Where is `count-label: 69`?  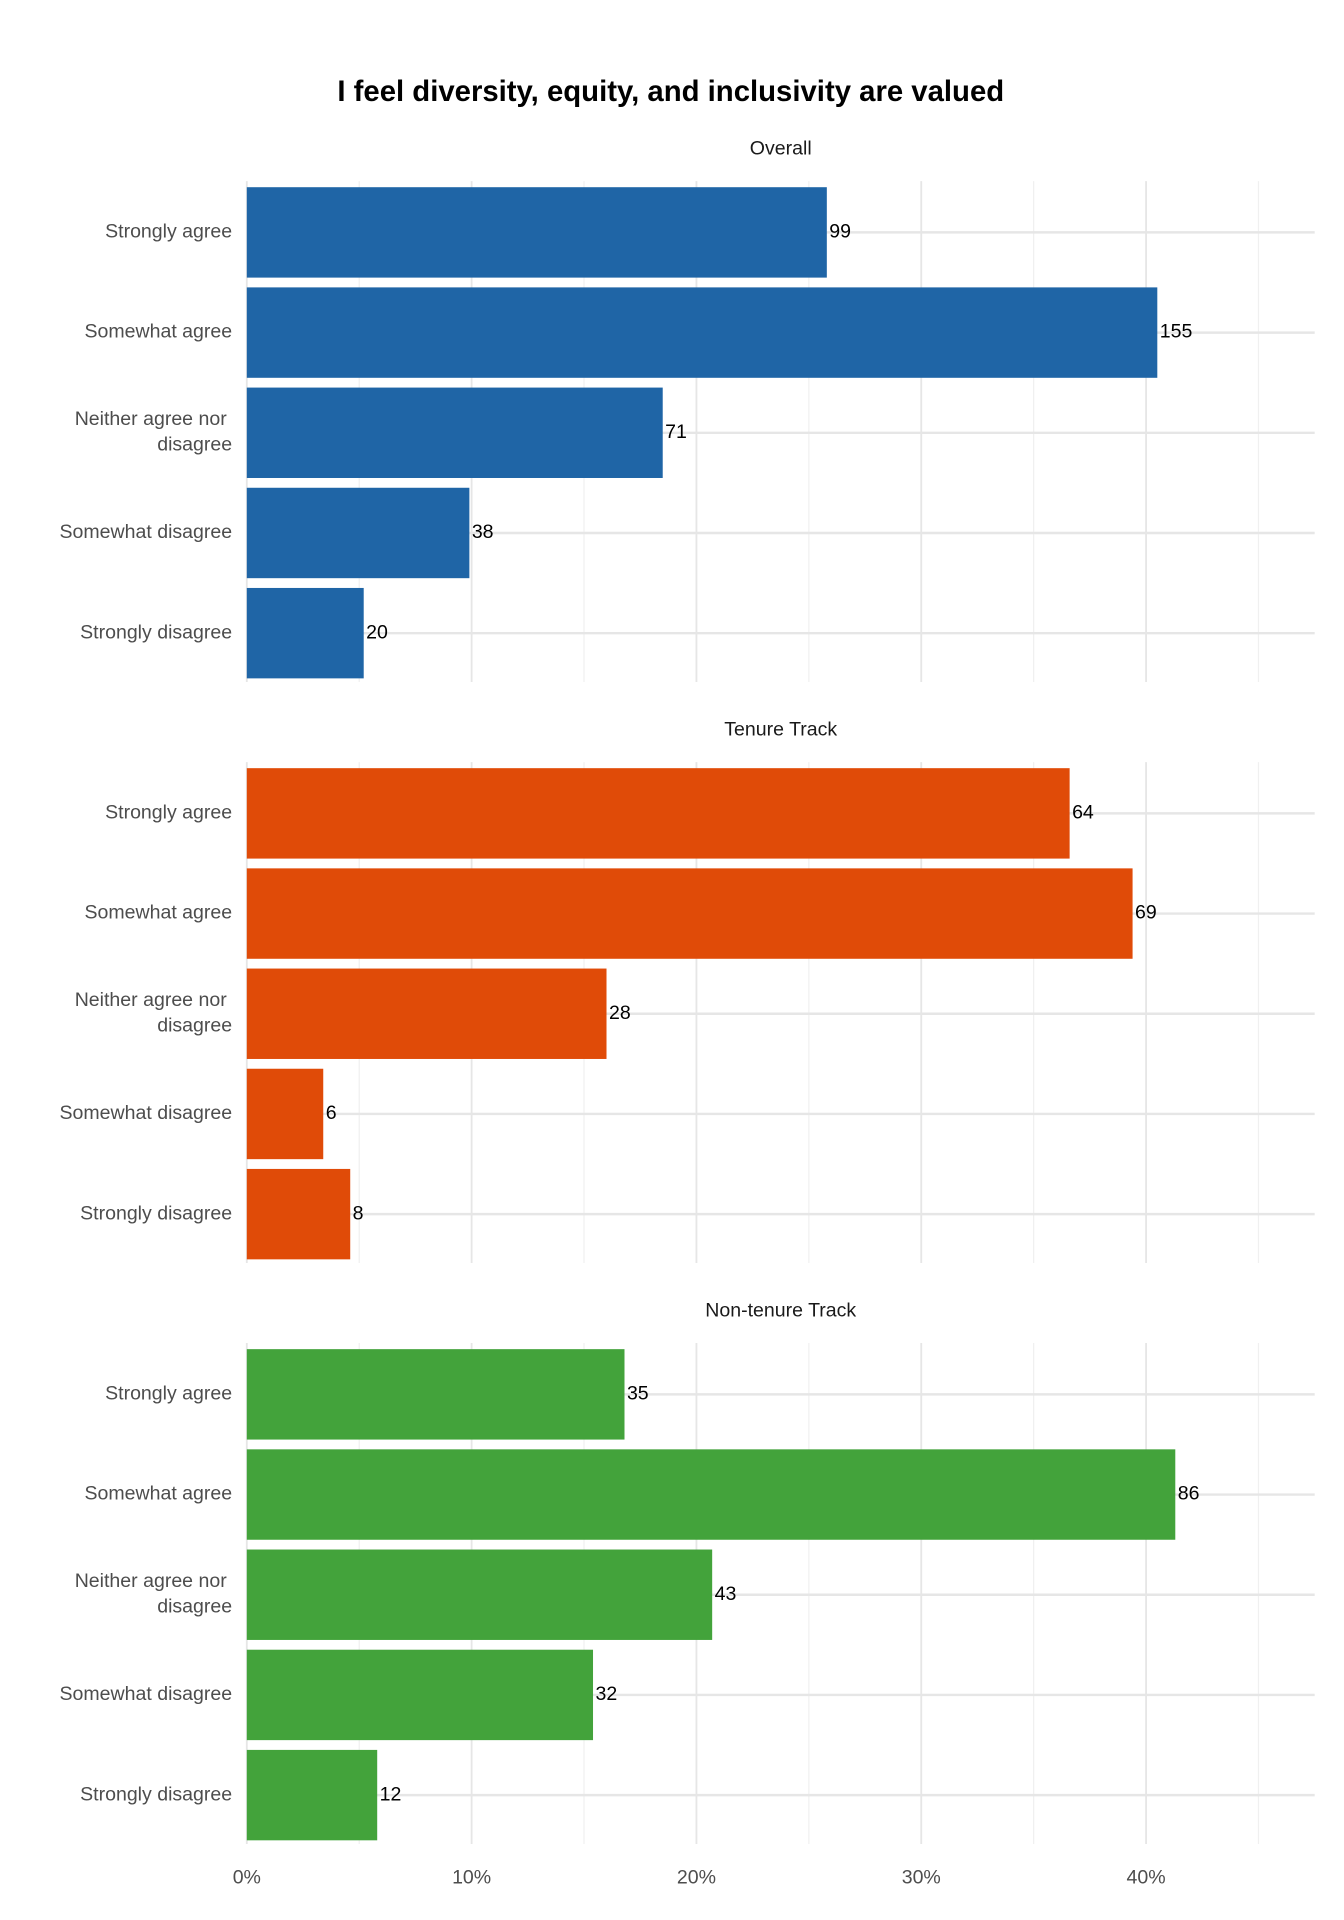
count-label: 69 is located at coordinates (1146, 913).